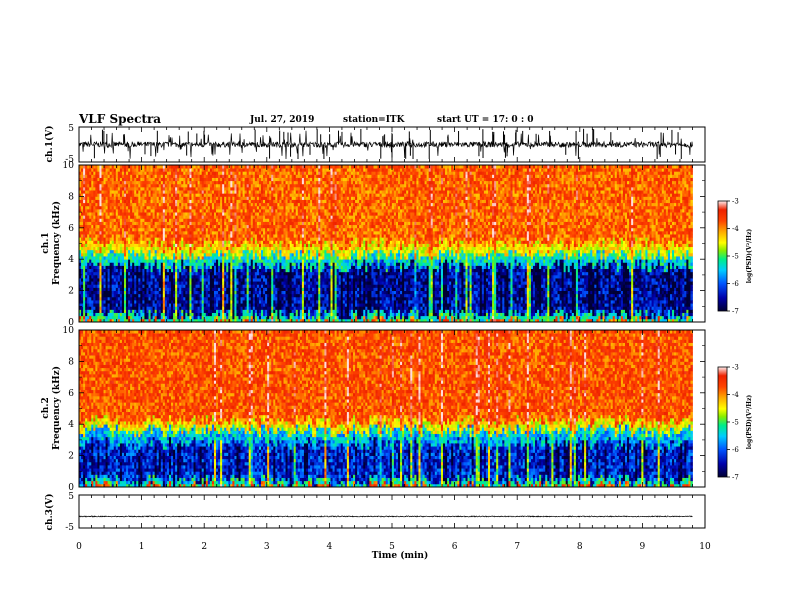 The height and width of the screenshot is (616, 792). I want to click on ch1-ylabel: ch.1(V), so click(49, 144).